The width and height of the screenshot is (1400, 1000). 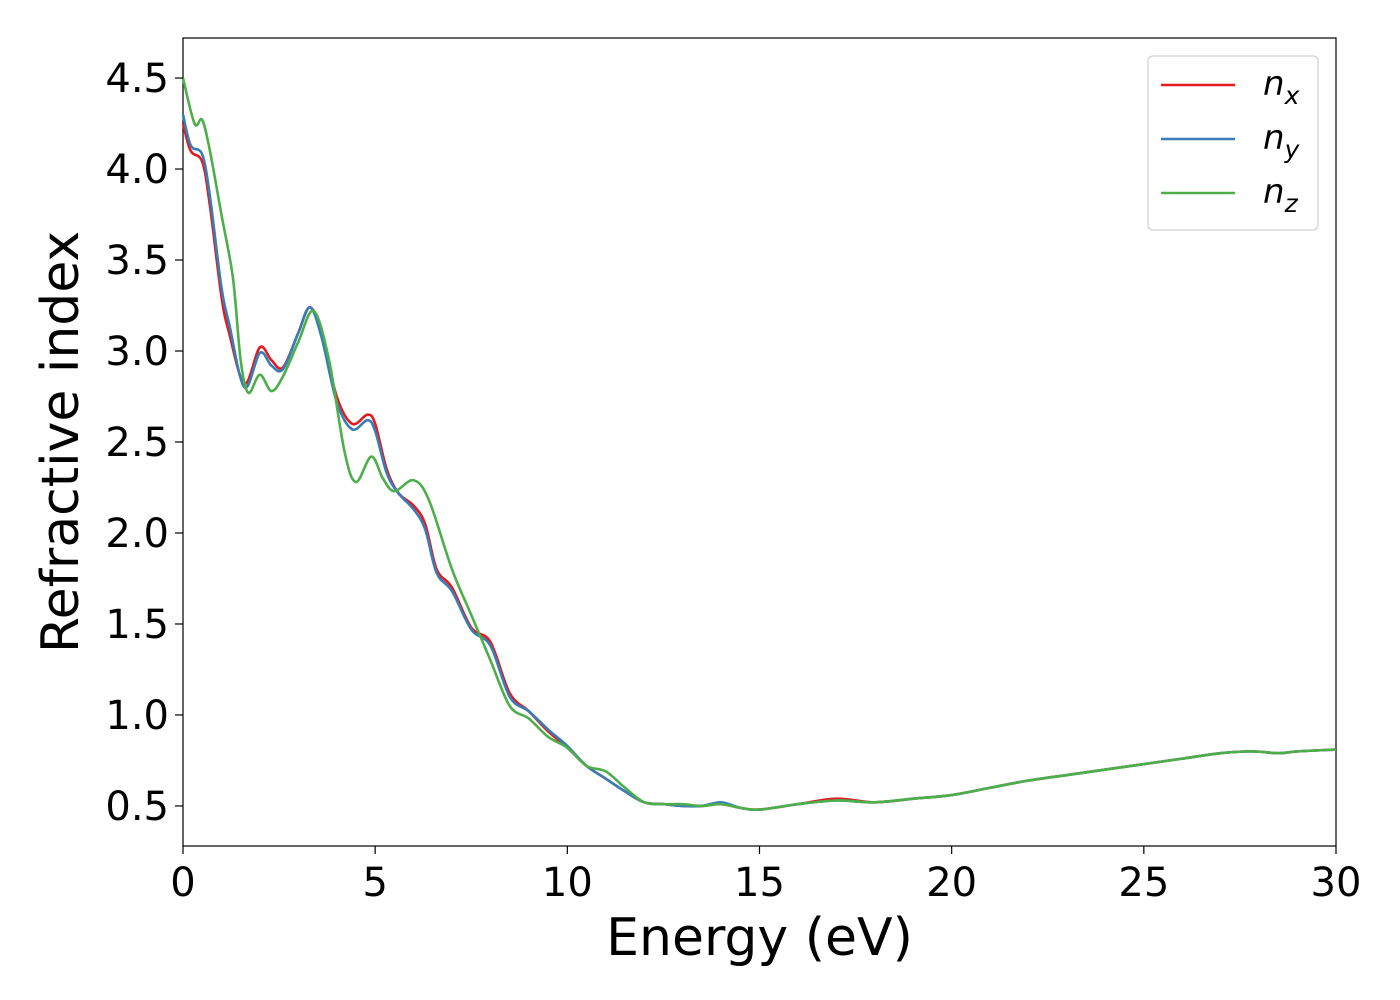 I want to click on legend-label-nz: nz, so click(x=1281, y=195).